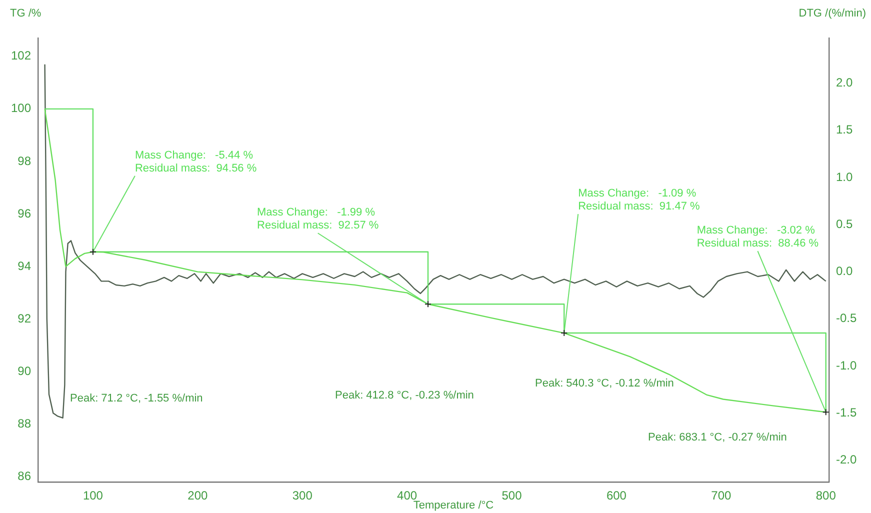 The width and height of the screenshot is (871, 513). I want to click on x-tick-label: 300, so click(302, 495).